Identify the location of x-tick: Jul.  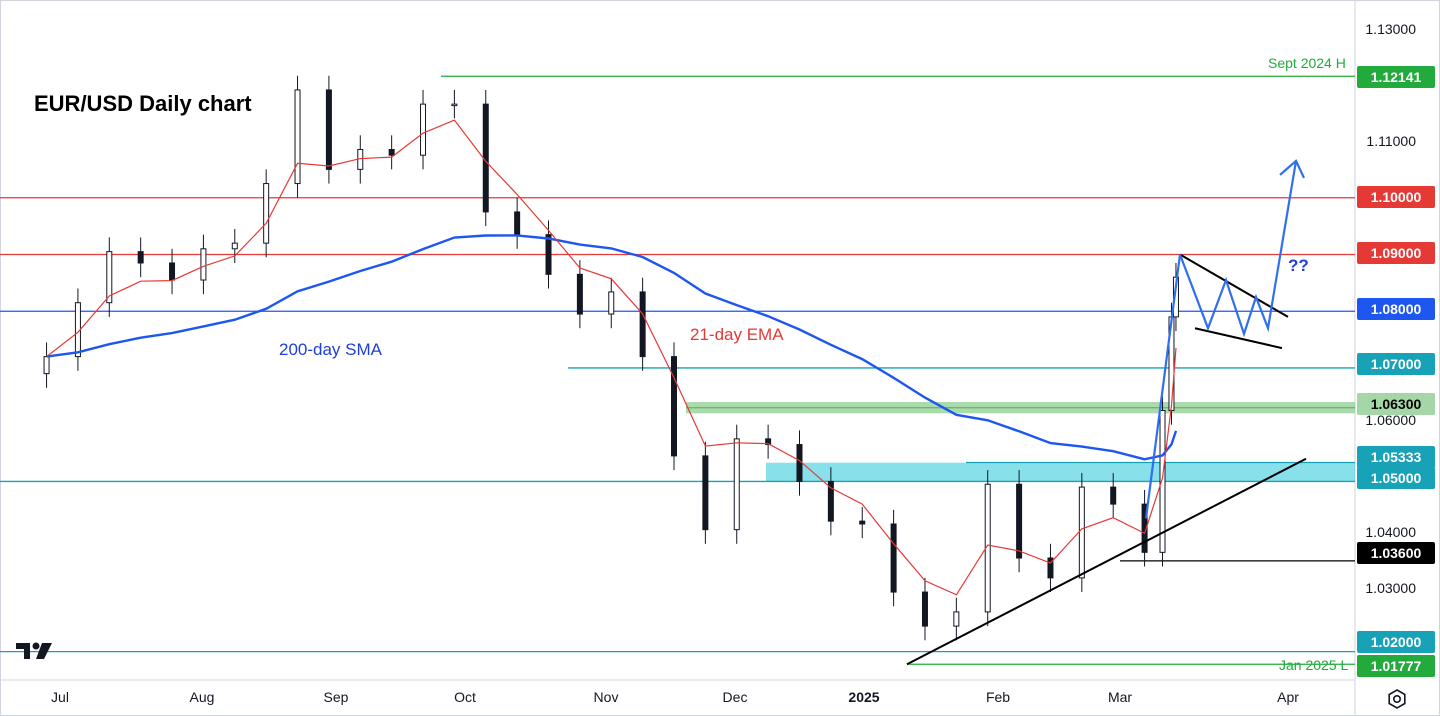
(60, 697).